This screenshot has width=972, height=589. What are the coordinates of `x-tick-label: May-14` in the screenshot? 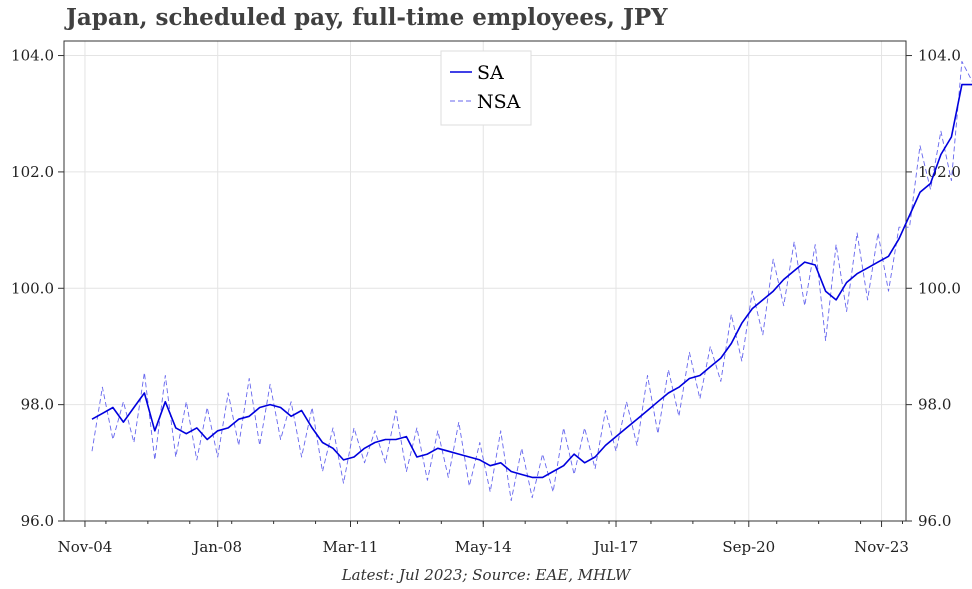 It's located at (483, 547).